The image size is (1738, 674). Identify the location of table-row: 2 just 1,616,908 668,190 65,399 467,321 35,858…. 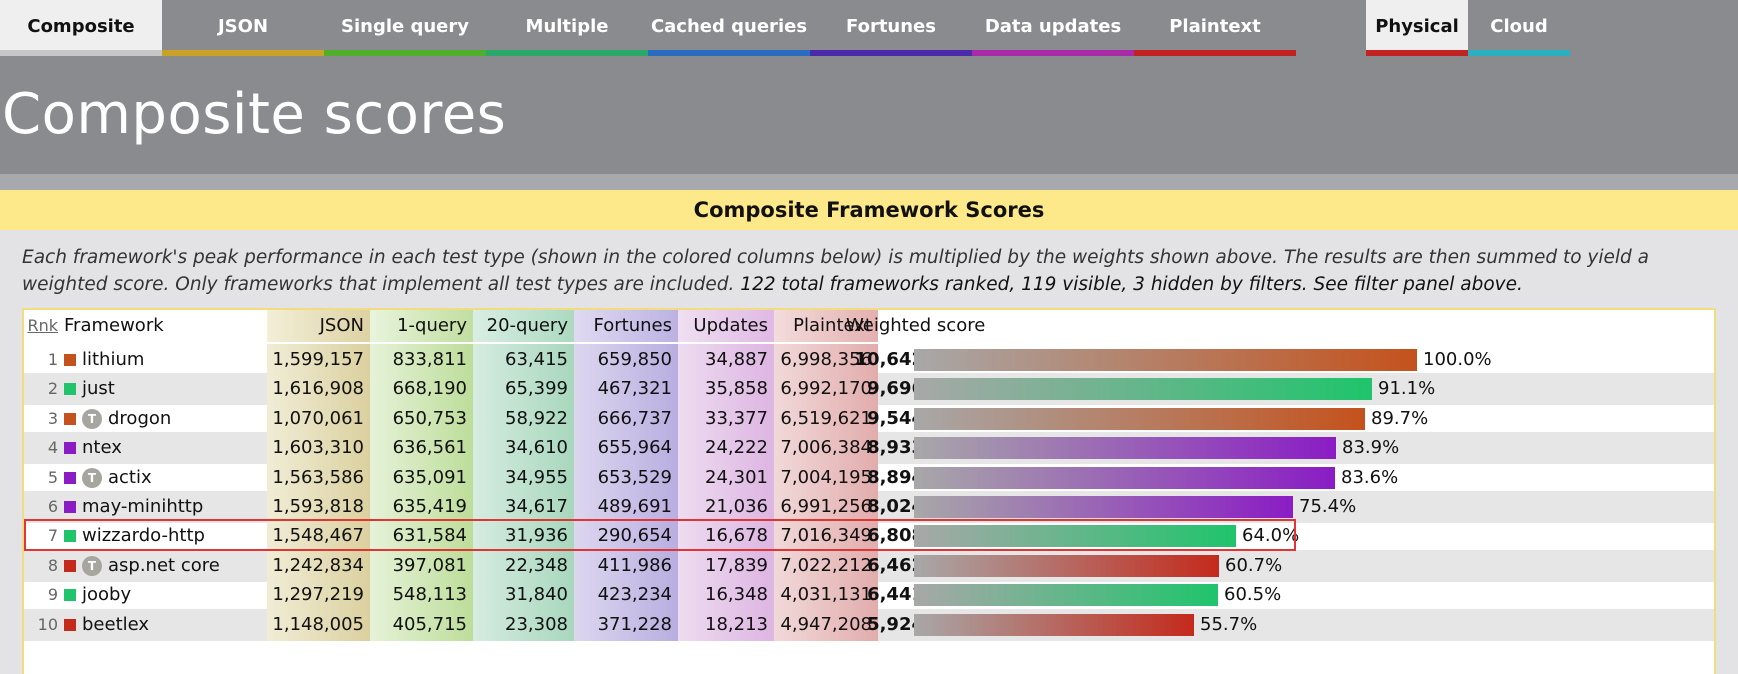
(869, 389).